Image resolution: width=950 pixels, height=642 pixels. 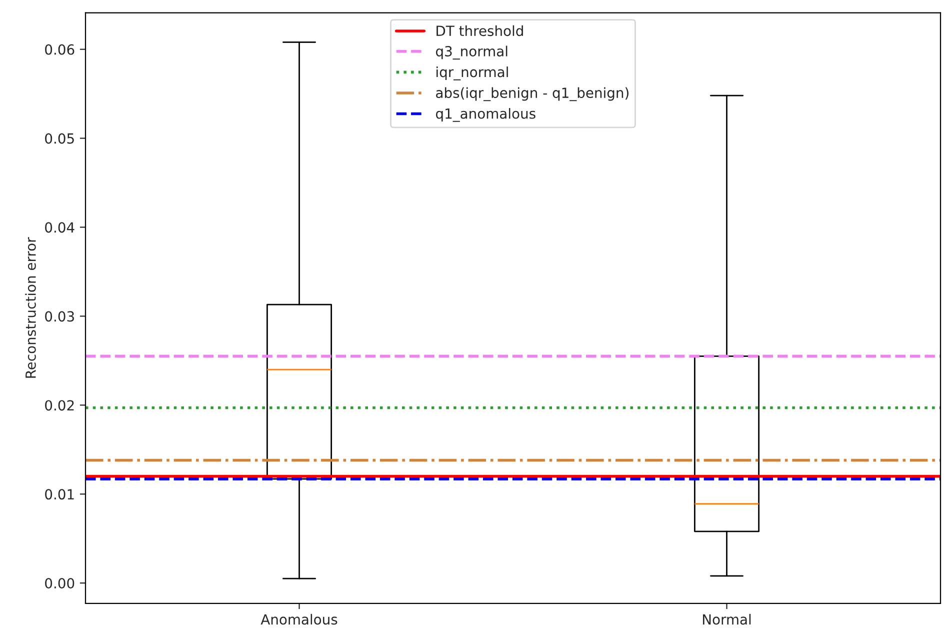 What do you see at coordinates (726, 619) in the screenshot?
I see `x-tick-label: Normal` at bounding box center [726, 619].